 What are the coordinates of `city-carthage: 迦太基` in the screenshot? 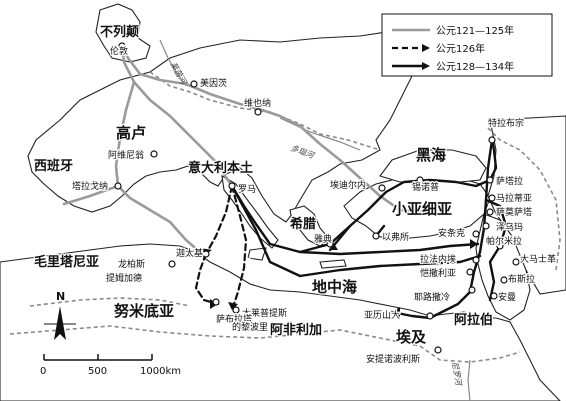 It's located at (189, 253).